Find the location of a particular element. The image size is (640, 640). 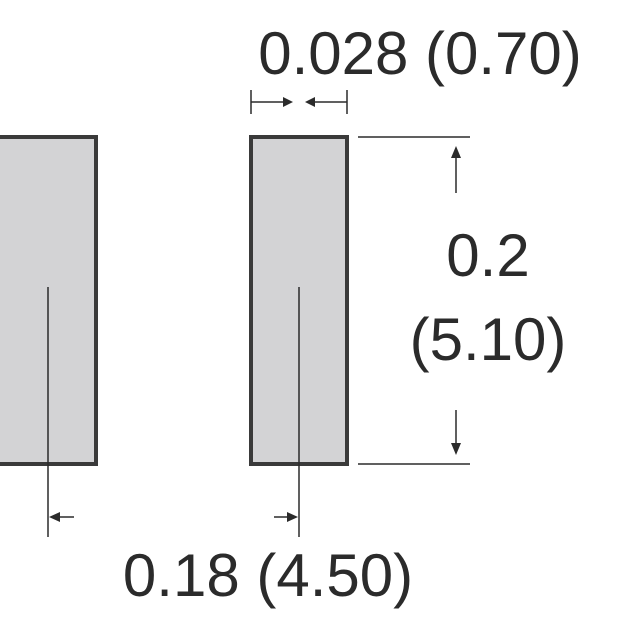

length-dimension is located at coordinates (414, 300).